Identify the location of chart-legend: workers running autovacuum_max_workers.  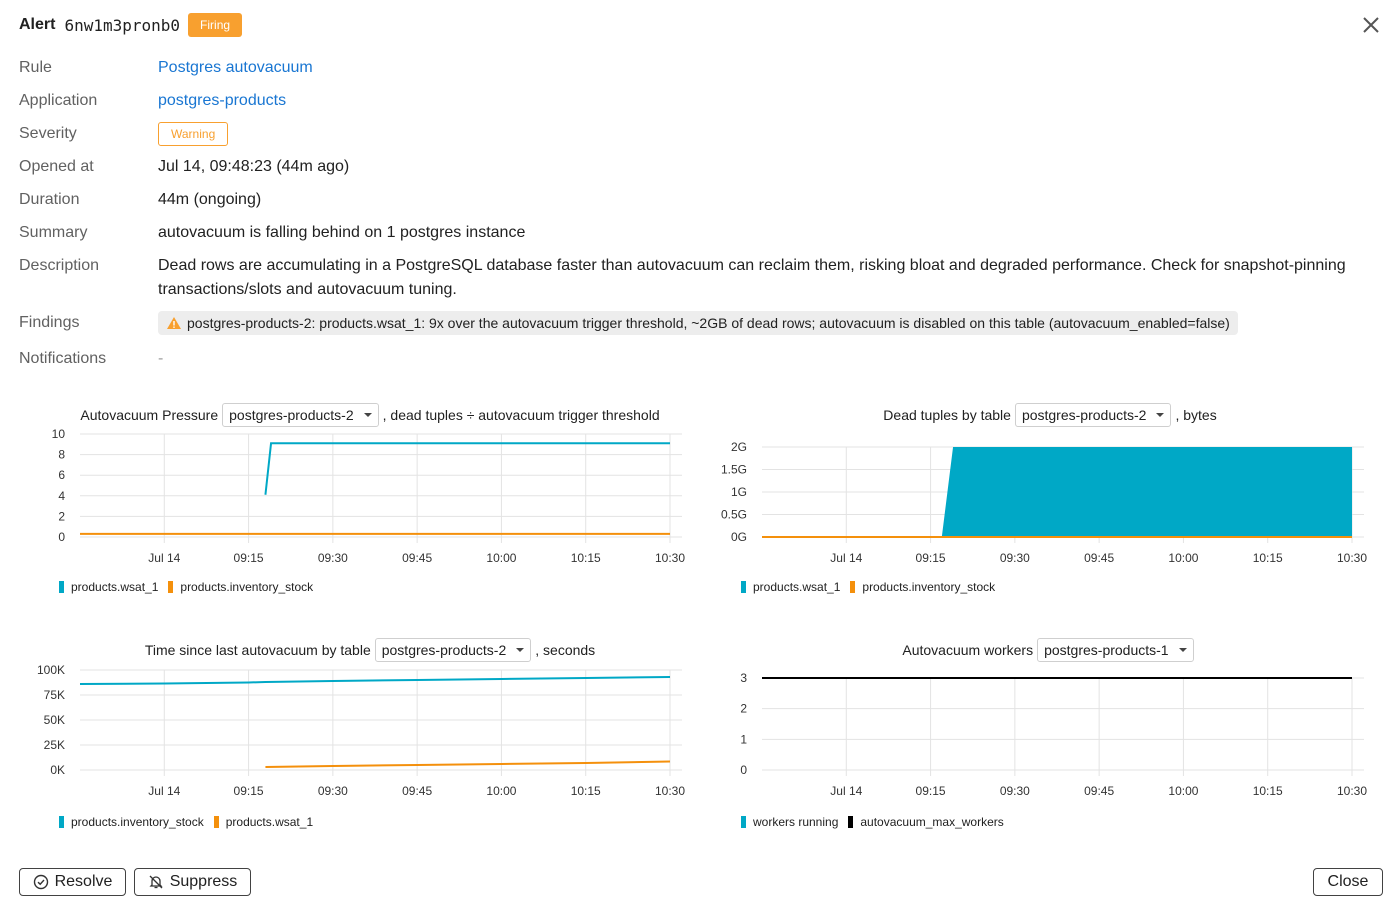
(877, 822).